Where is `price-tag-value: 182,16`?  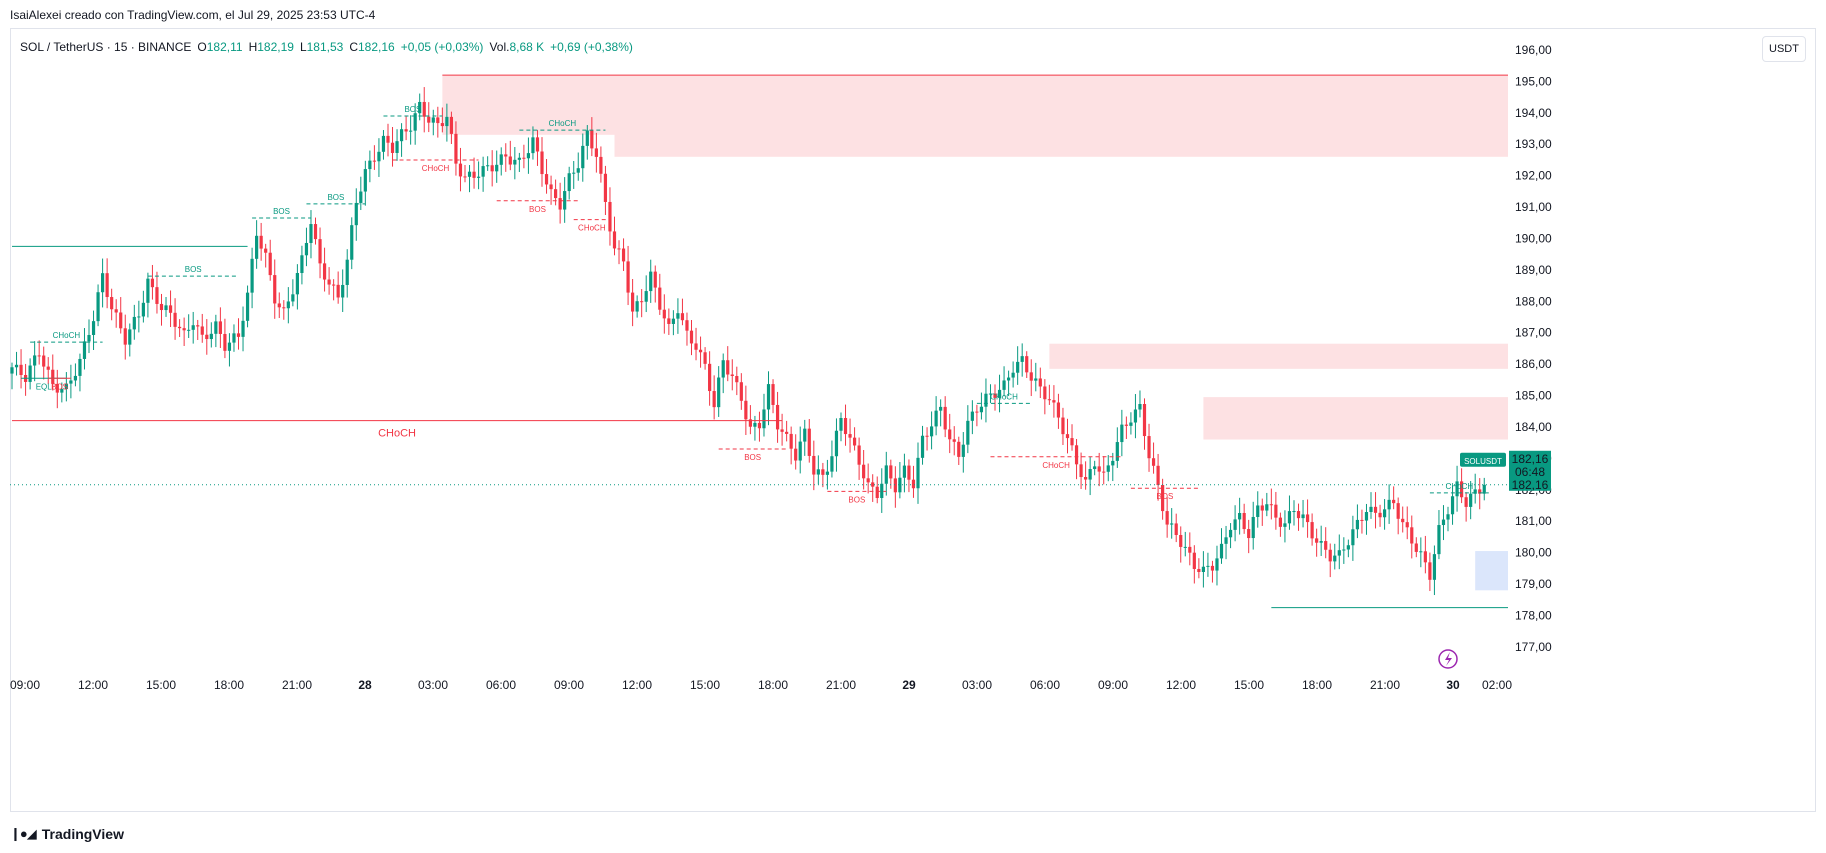
price-tag-value: 182,16 is located at coordinates (1530, 459).